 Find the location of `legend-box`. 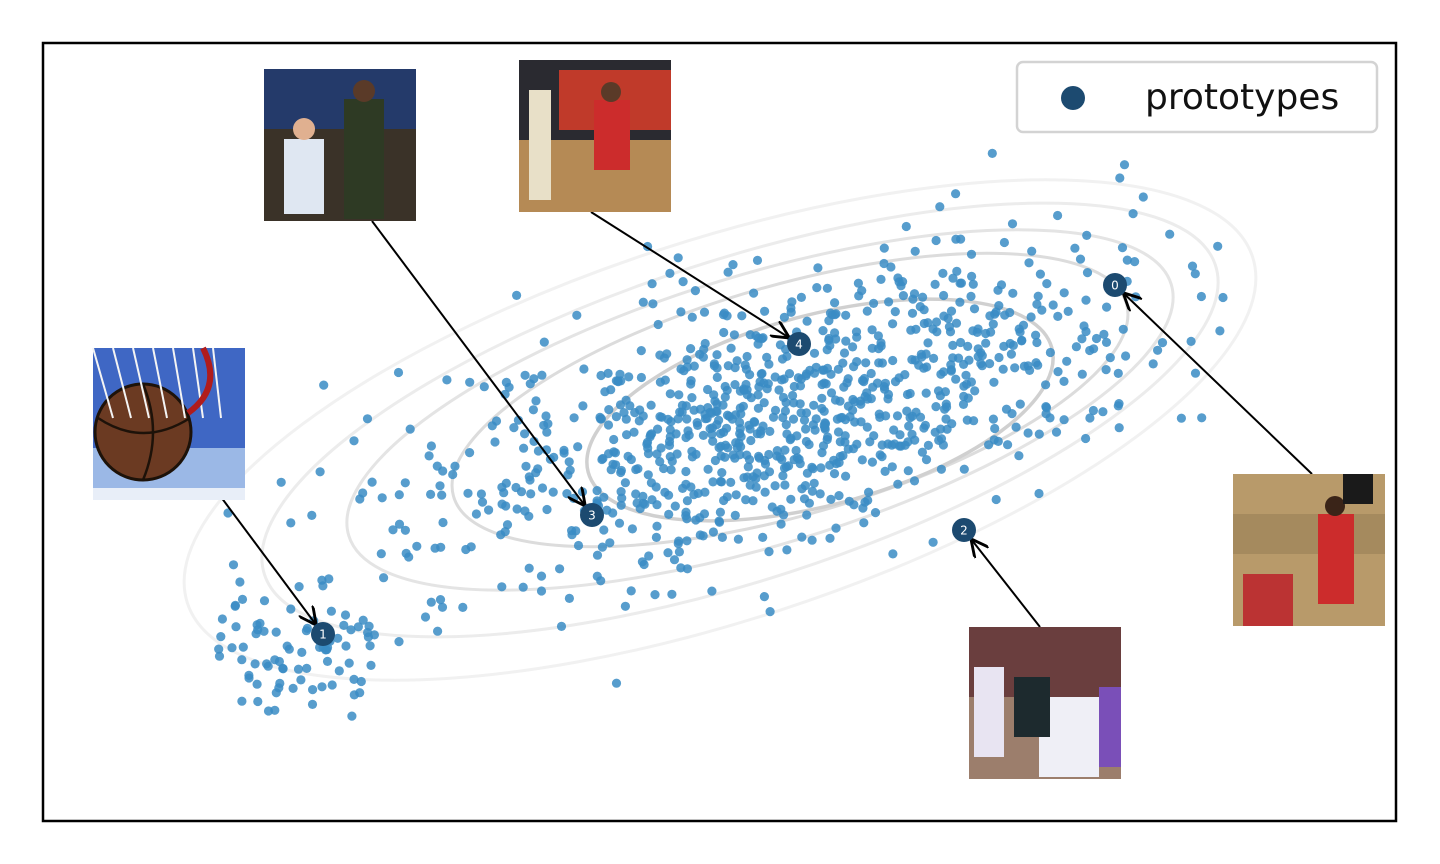

legend-box is located at coordinates (1197, 97).